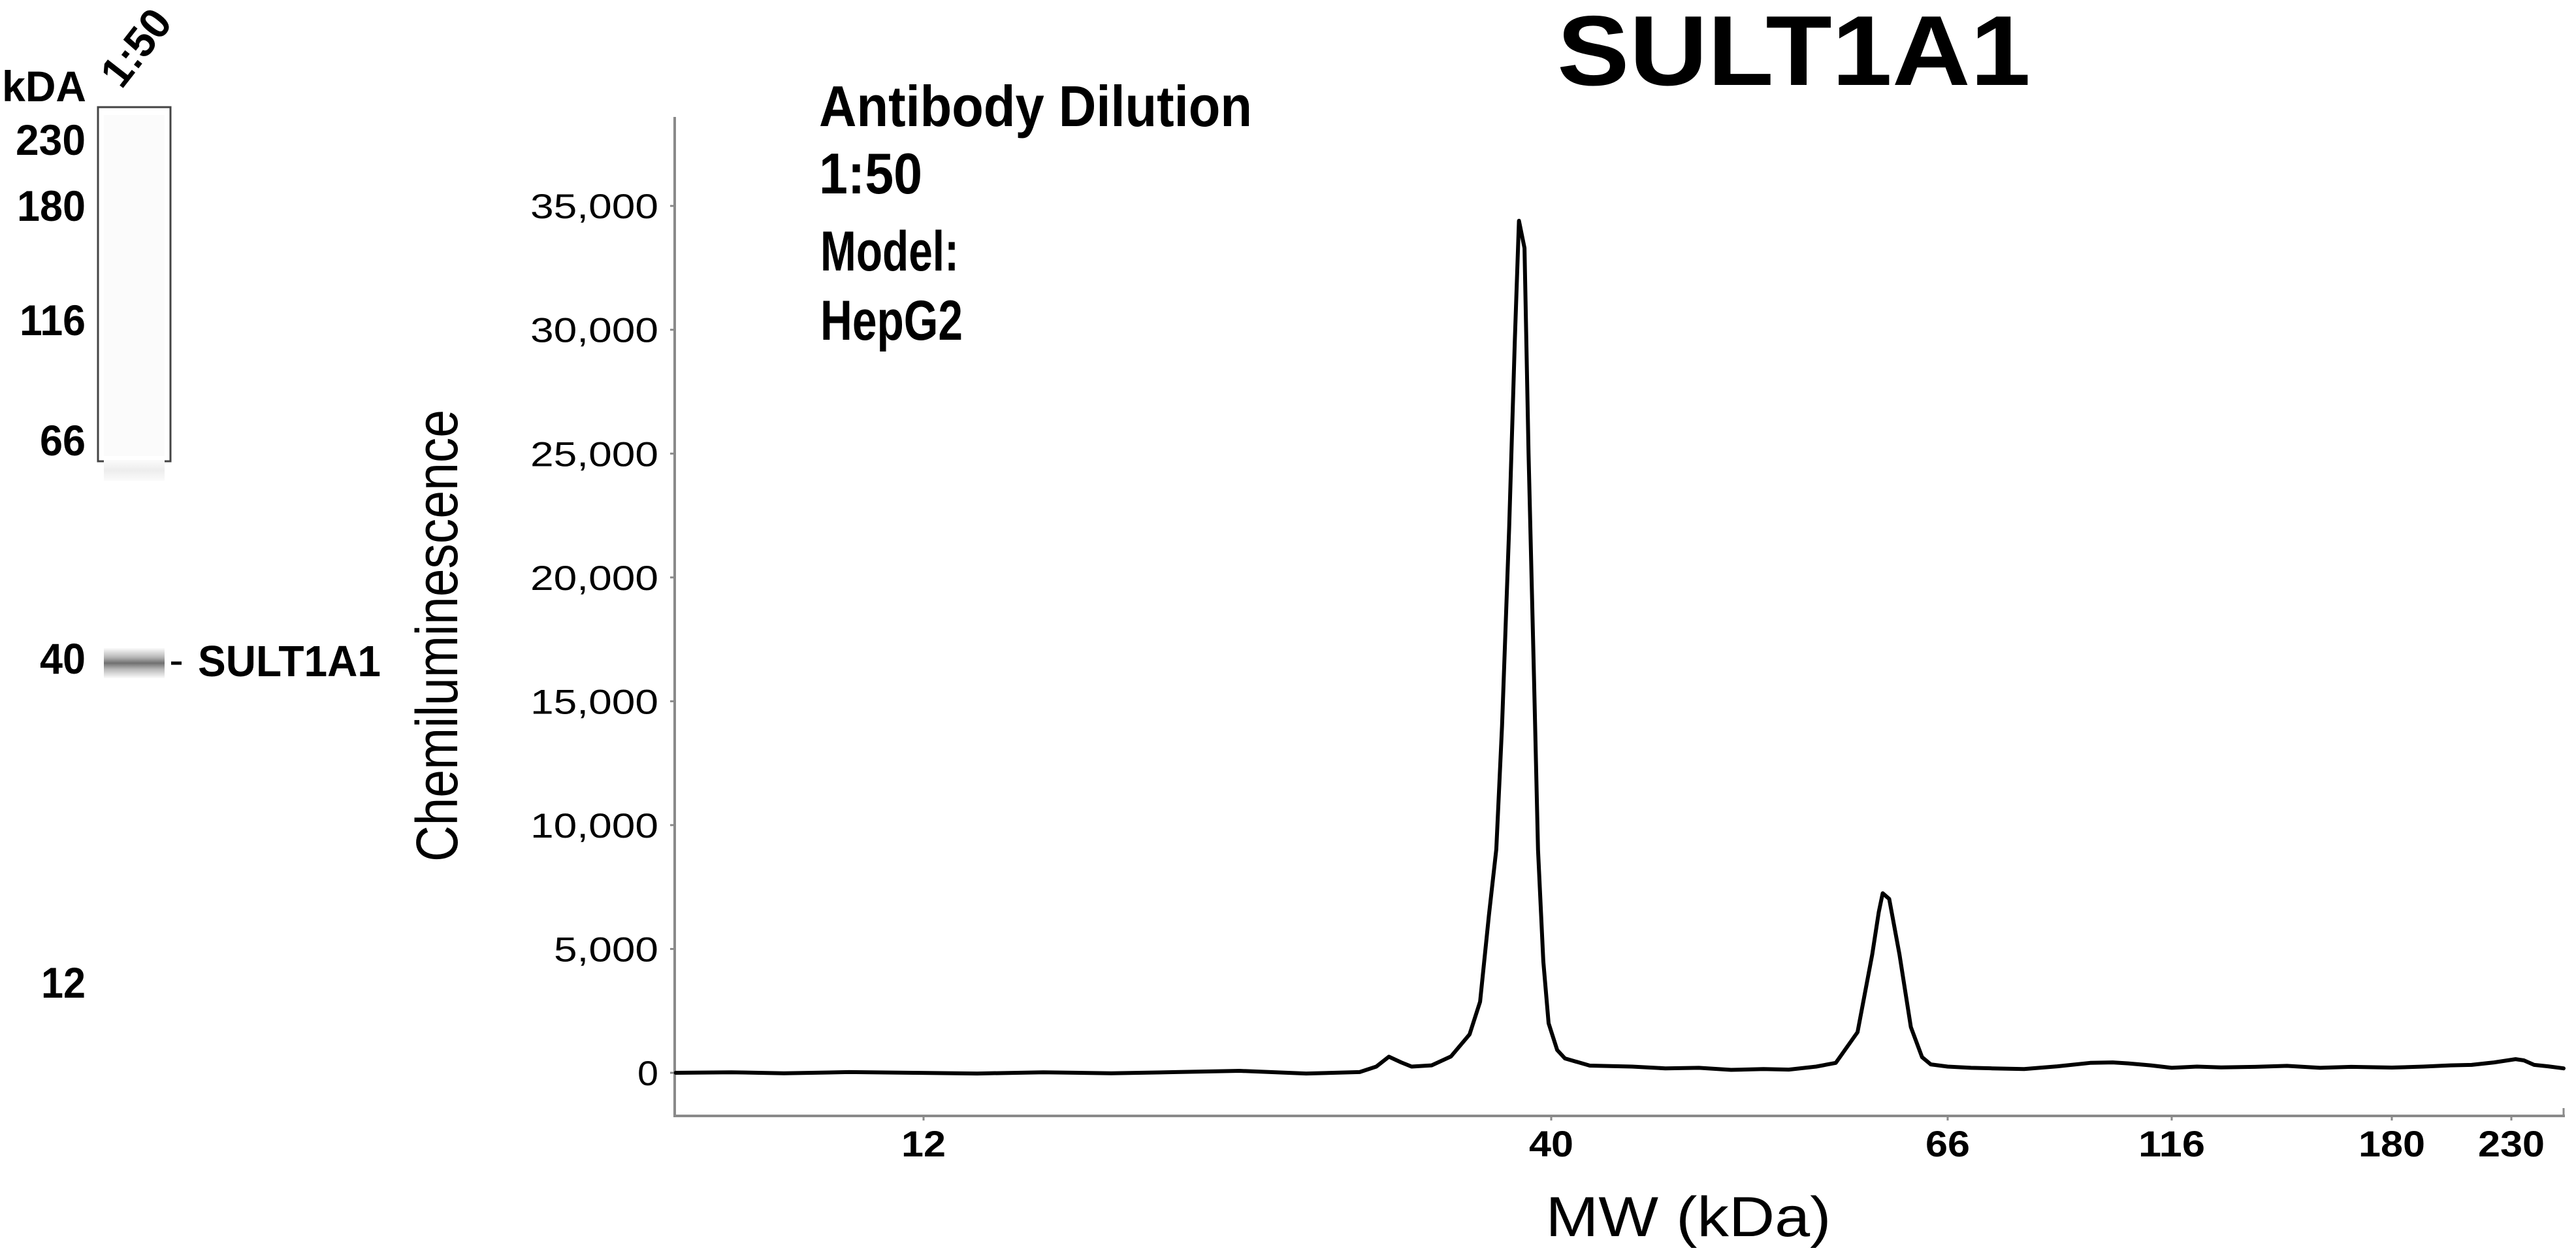  Describe the element at coordinates (134, 285) in the screenshot. I see `lane-background` at that location.